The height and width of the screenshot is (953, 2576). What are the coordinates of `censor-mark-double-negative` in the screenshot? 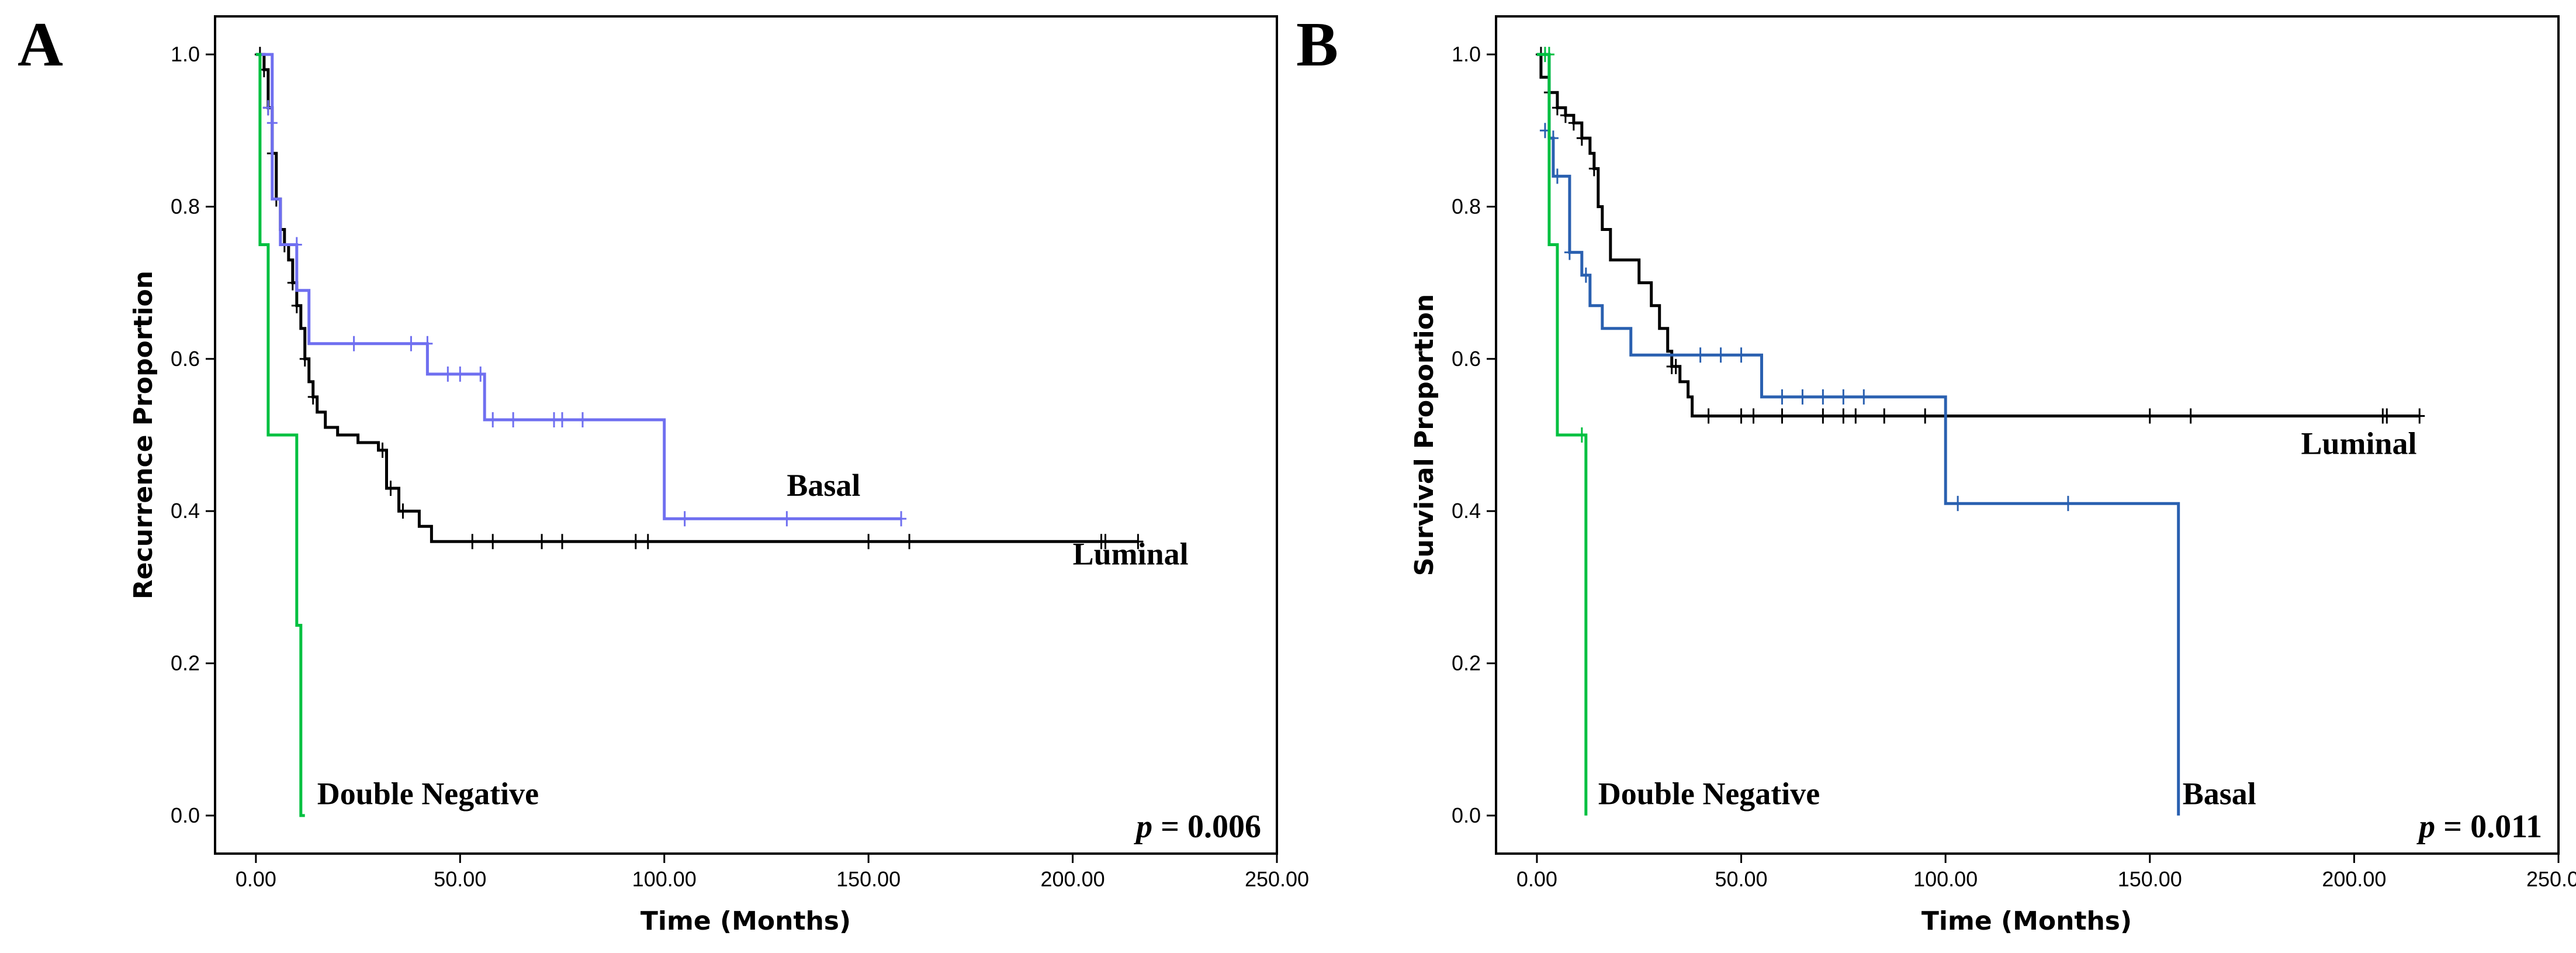 It's located at (1581, 435).